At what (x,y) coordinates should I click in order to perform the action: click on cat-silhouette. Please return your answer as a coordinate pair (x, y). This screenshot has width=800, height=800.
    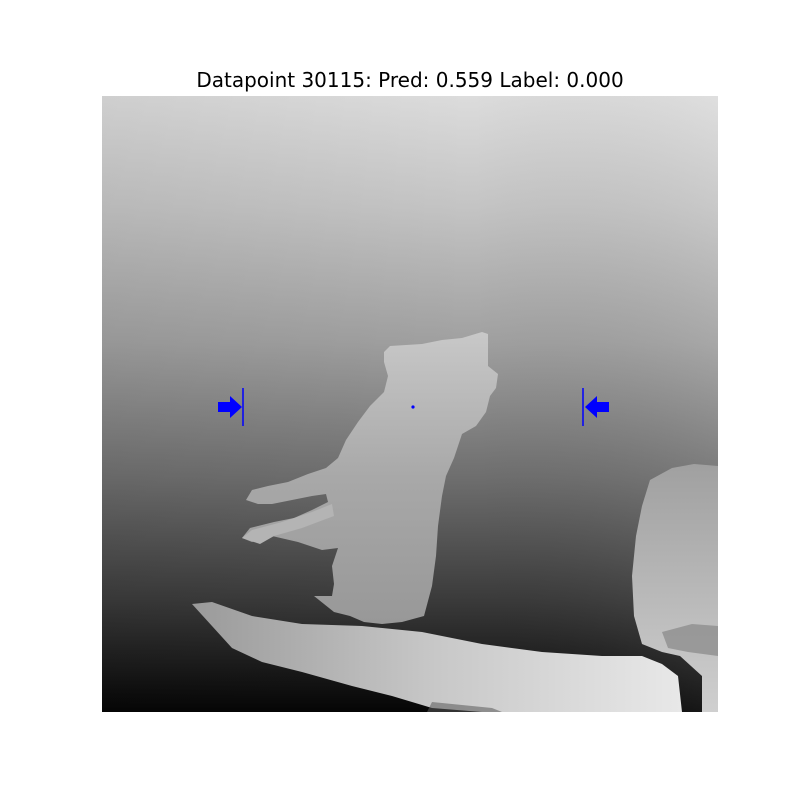
    Looking at the image, I should click on (370, 478).